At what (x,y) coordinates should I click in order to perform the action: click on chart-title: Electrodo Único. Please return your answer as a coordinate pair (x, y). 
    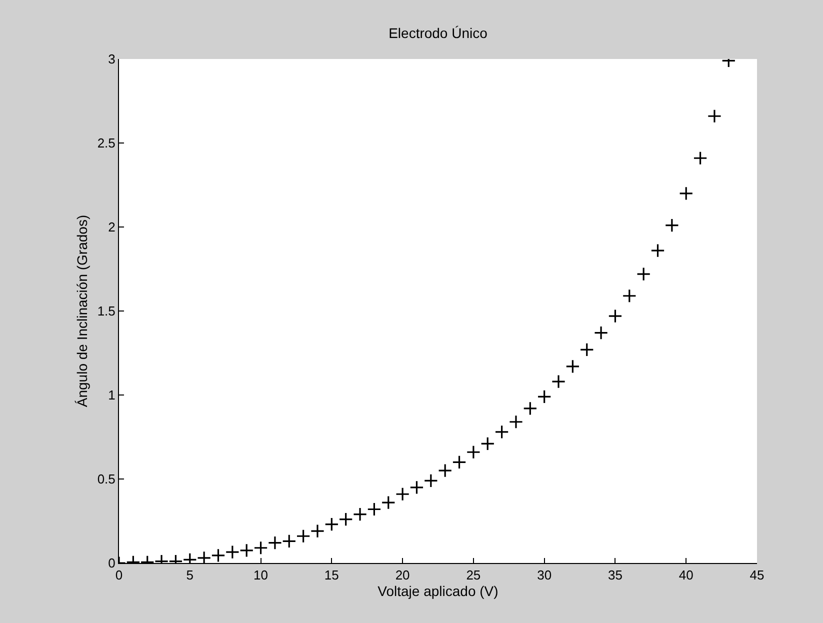
    Looking at the image, I should click on (438, 33).